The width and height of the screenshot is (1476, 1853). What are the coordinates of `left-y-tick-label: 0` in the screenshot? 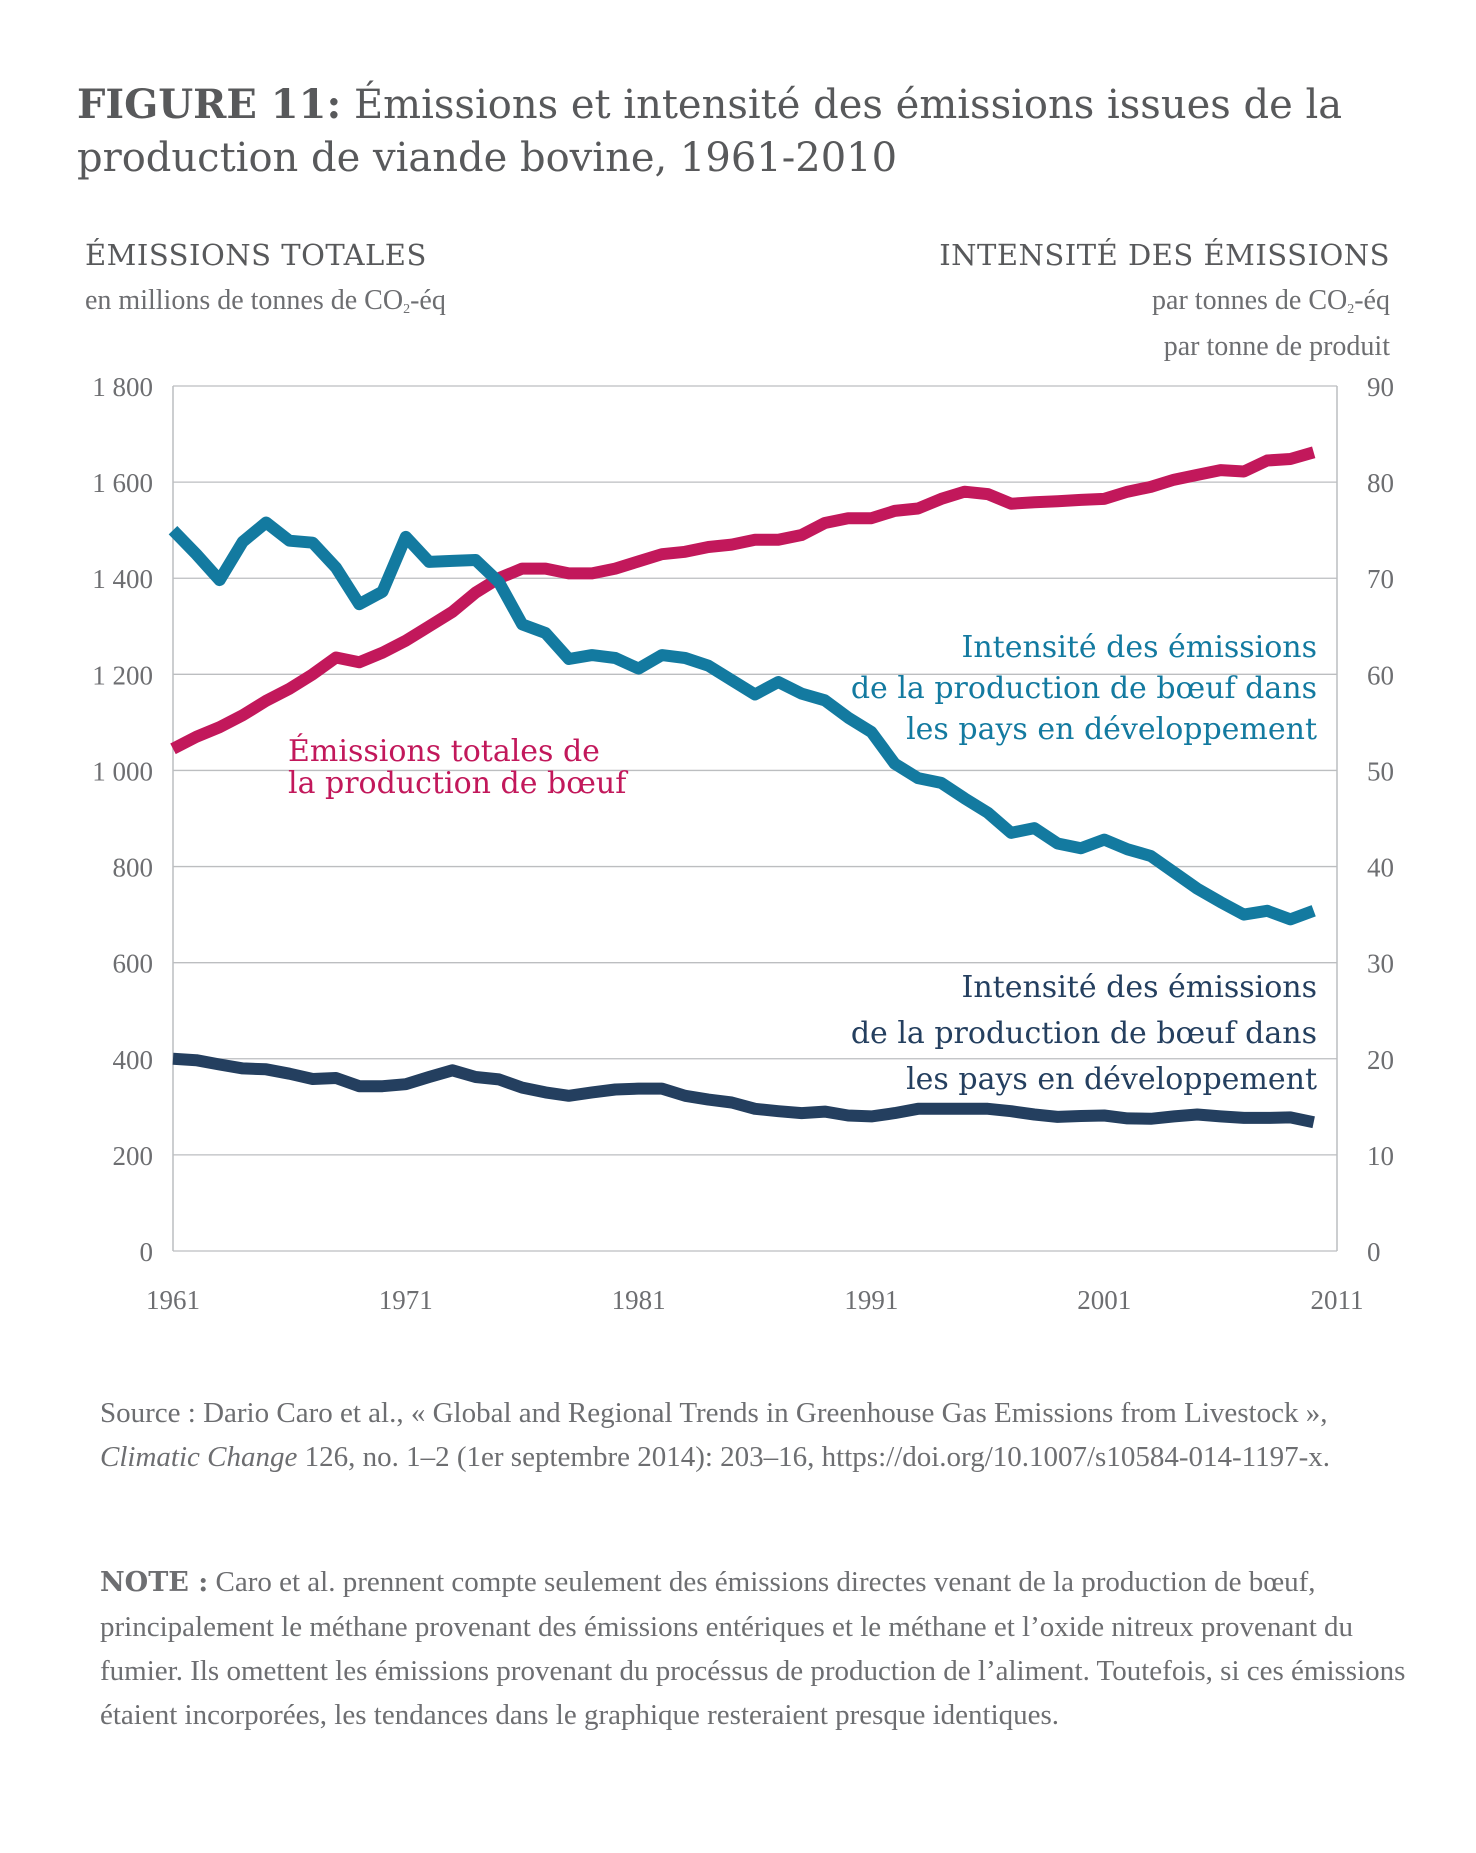 It's located at (147, 1252).